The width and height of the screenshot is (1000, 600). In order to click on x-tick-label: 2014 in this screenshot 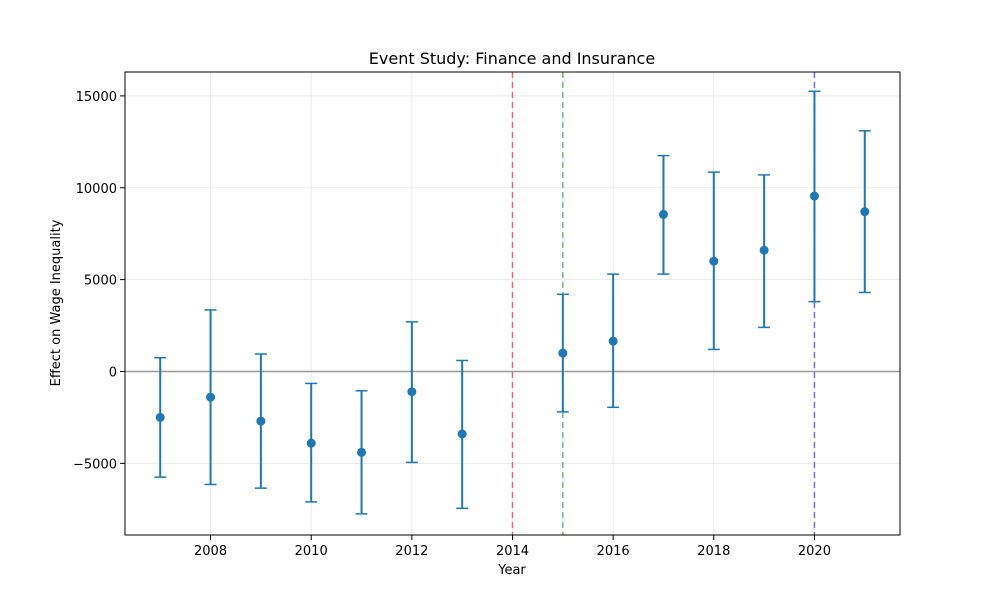, I will do `click(512, 551)`.